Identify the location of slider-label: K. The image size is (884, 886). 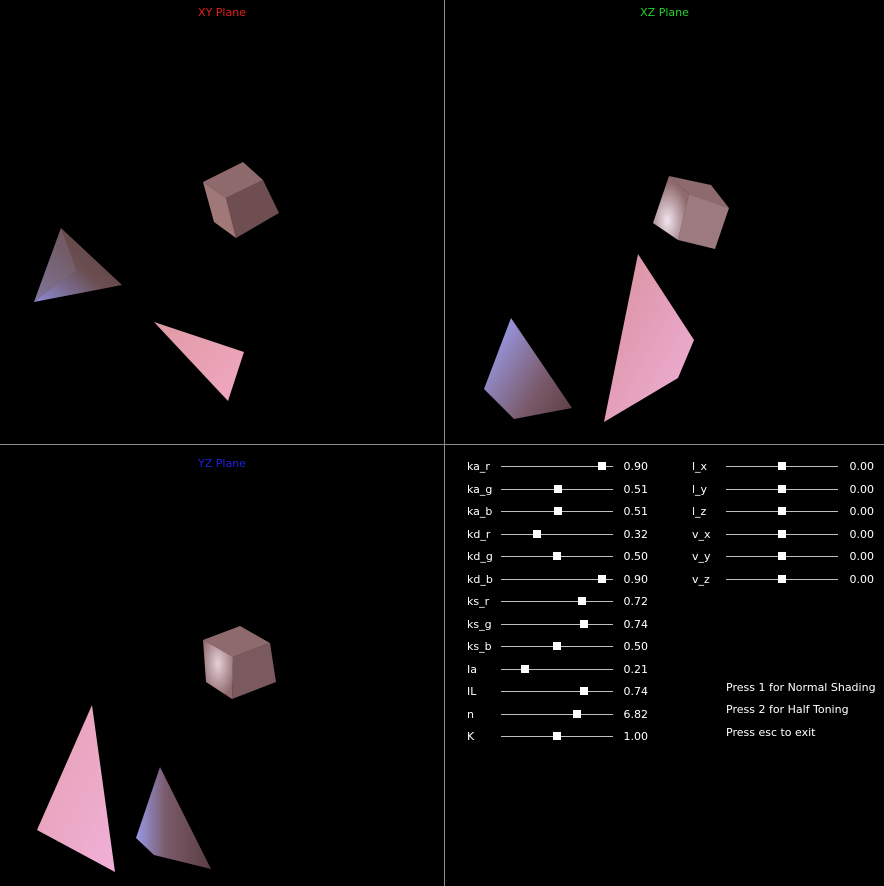
(471, 736).